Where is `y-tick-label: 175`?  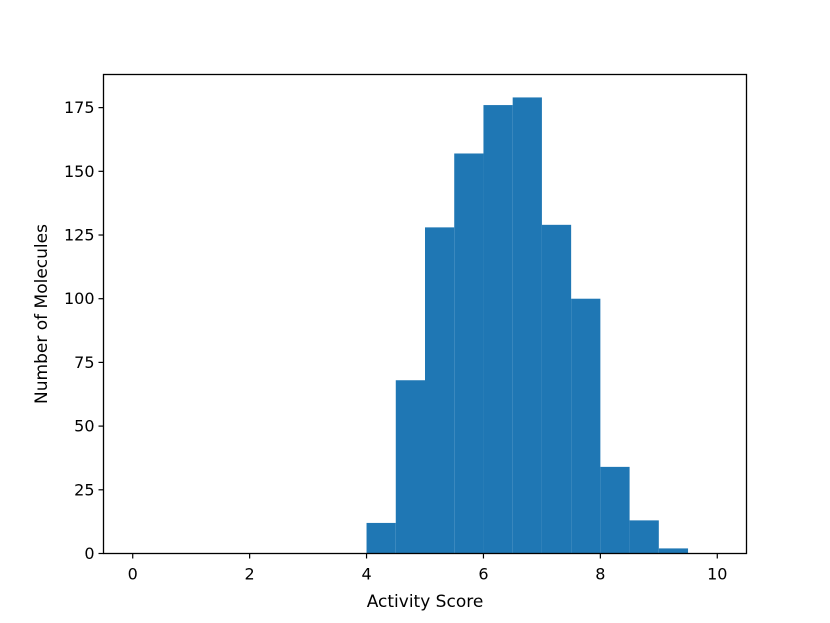 y-tick-label: 175 is located at coordinates (79, 107).